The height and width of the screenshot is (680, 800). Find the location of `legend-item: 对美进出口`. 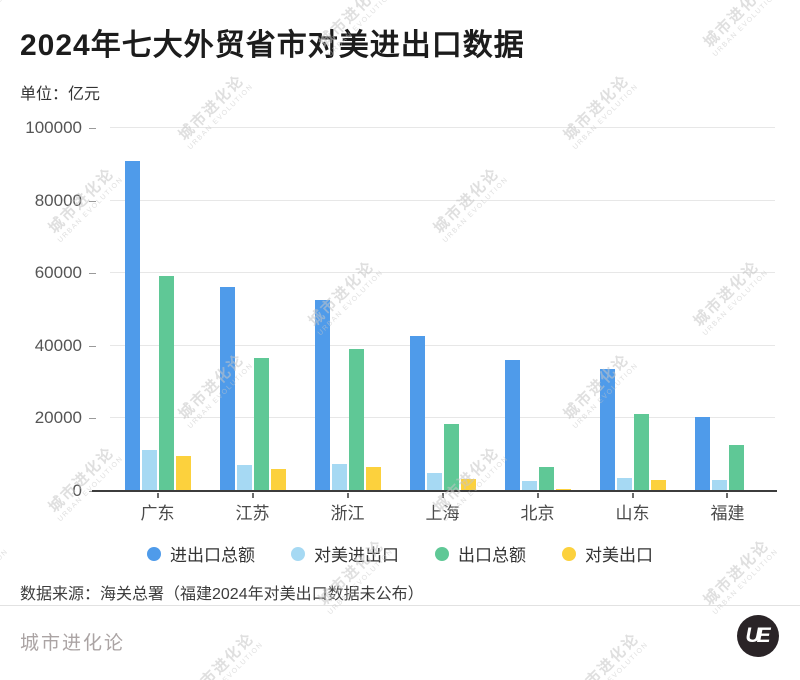

legend-item: 对美进出口 is located at coordinates (345, 553).